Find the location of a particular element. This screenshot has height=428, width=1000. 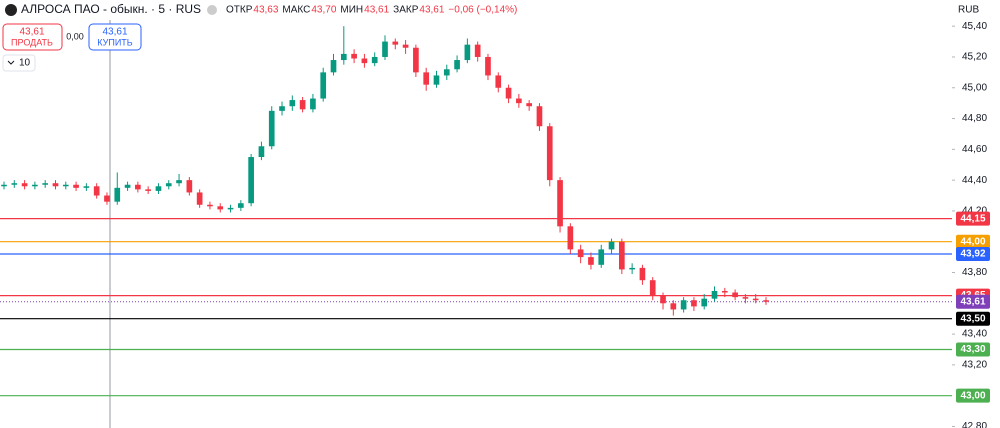

buy-box is located at coordinates (115, 37).